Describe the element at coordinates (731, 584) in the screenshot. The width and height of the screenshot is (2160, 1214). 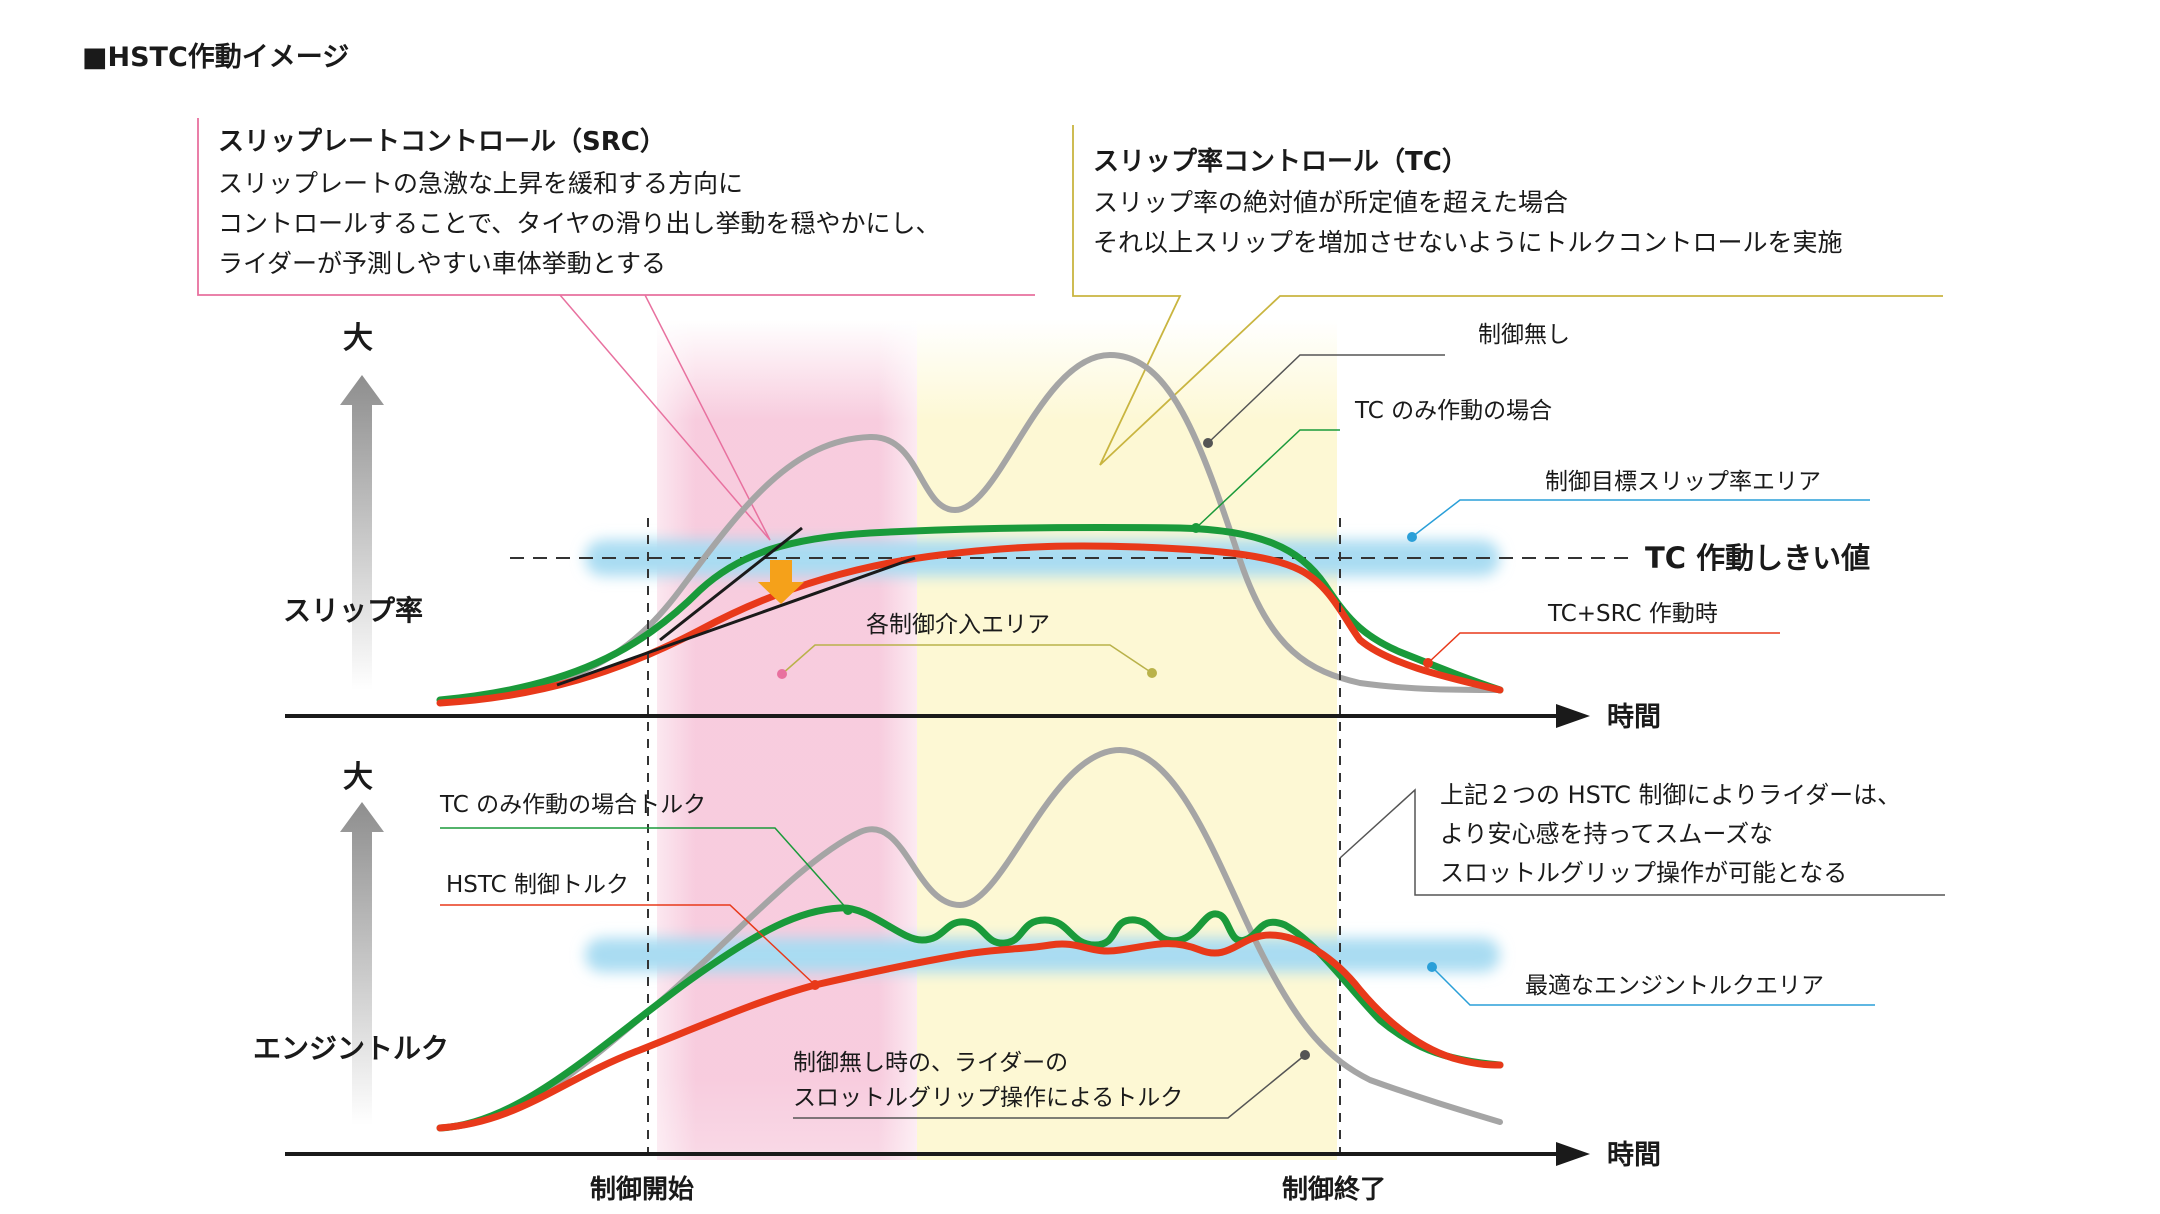
I see `src-tangent-steep` at that location.